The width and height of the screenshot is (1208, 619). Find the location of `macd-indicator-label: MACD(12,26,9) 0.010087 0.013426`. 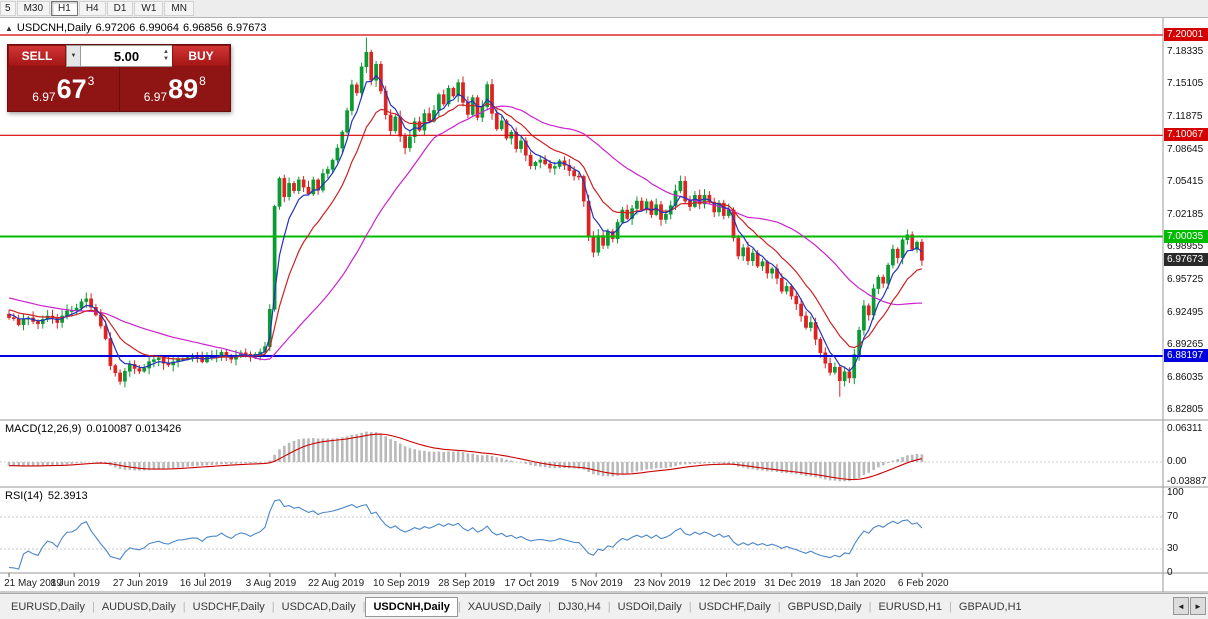

macd-indicator-label: MACD(12,26,9) 0.010087 0.013426 is located at coordinates (95, 429).